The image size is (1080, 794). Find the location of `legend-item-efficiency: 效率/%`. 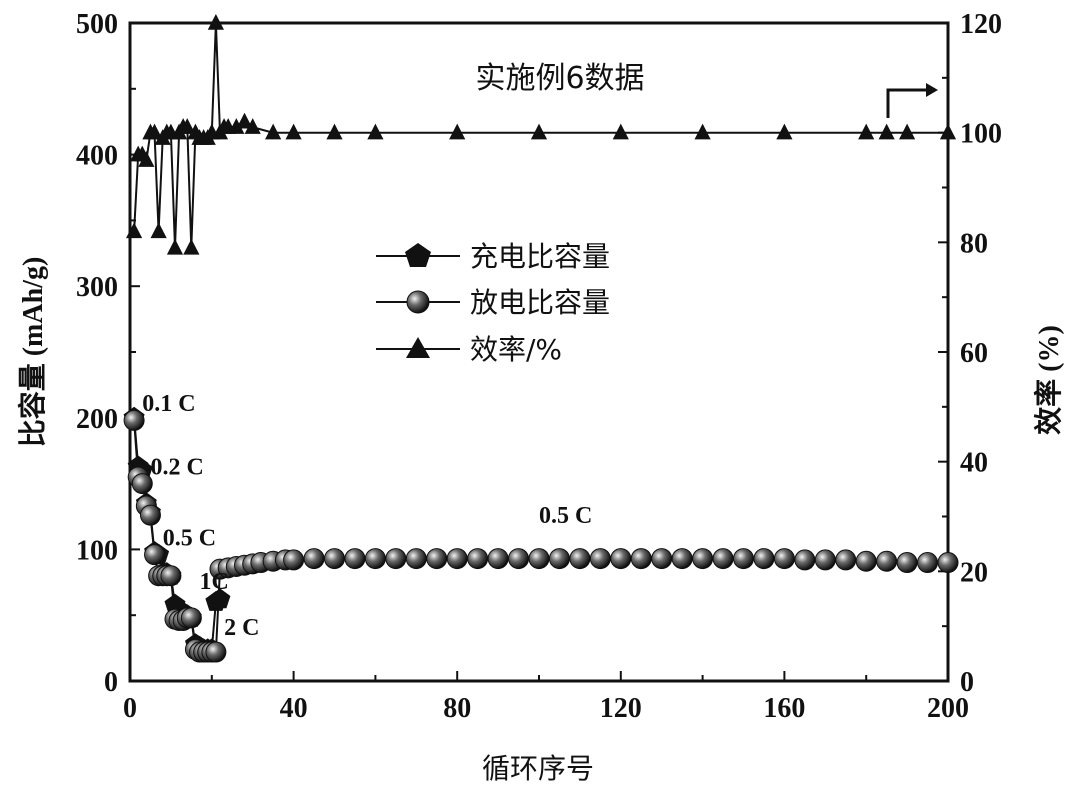

legend-item-efficiency: 效率/% is located at coordinates (469, 349).